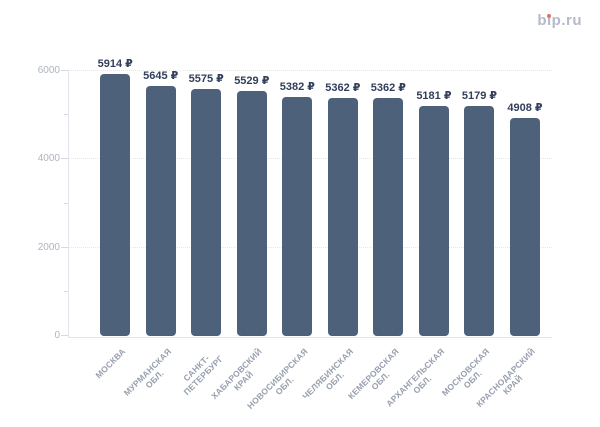  I want to click on y-tick-label: 0, so click(57, 335).